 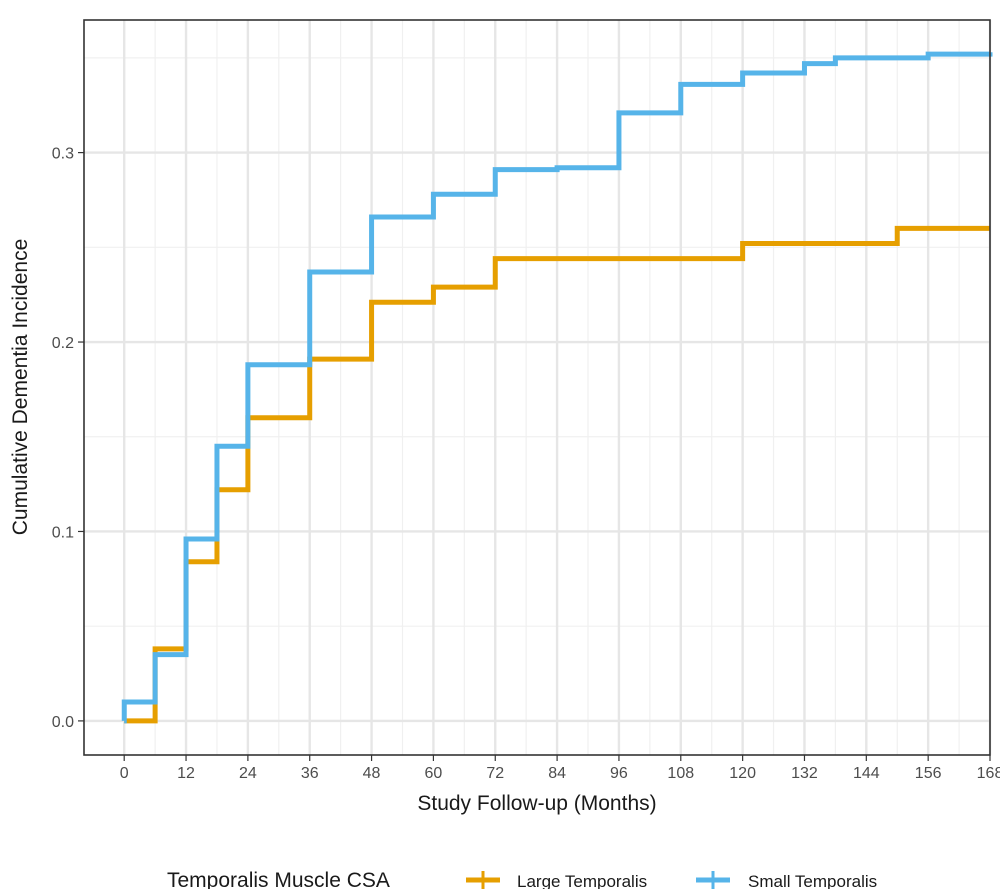 I want to click on x-tick-label: 24, so click(x=248, y=773).